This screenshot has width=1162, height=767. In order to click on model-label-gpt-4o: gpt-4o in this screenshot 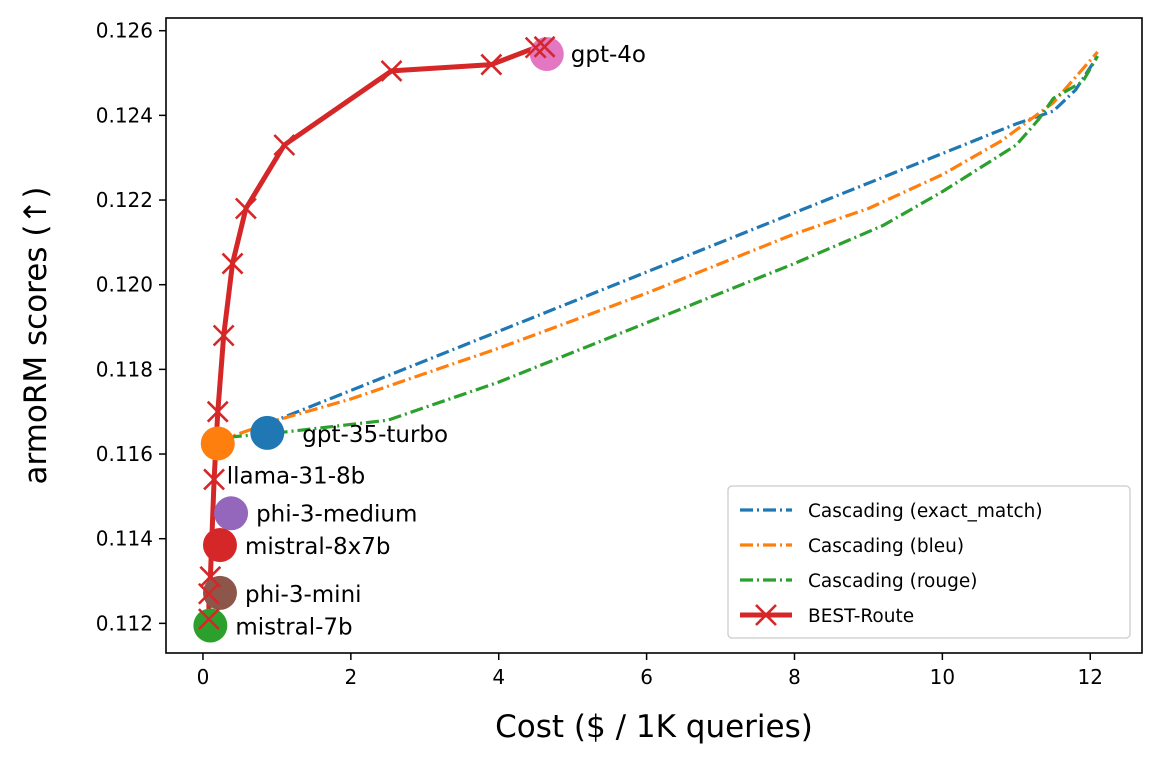, I will do `click(608, 55)`.